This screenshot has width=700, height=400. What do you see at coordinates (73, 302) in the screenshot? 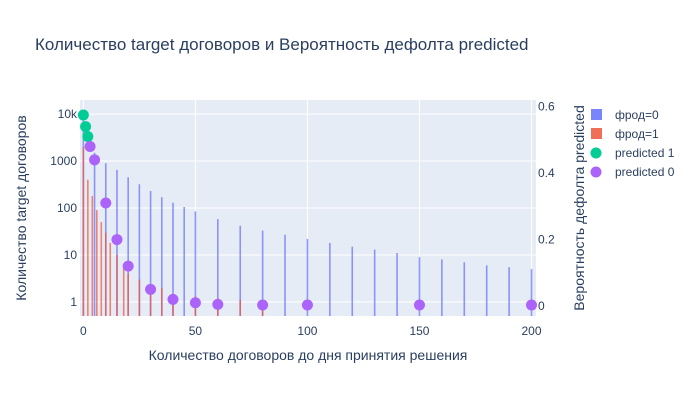
I see `y-tick-label: 1` at bounding box center [73, 302].